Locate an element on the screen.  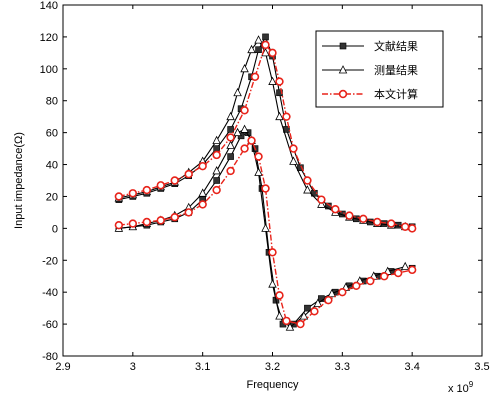
y-tick-label: -80 is located at coordinates (50, 357).